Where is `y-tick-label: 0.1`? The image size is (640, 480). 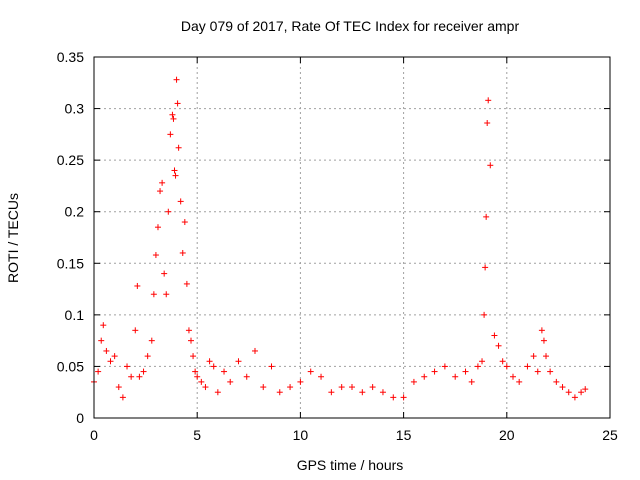 y-tick-label: 0.1 is located at coordinates (75, 315).